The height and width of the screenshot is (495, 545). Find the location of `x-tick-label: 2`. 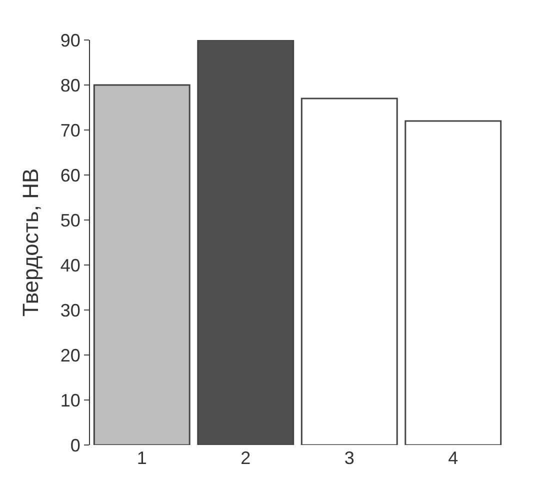

x-tick-label: 2 is located at coordinates (245, 458).